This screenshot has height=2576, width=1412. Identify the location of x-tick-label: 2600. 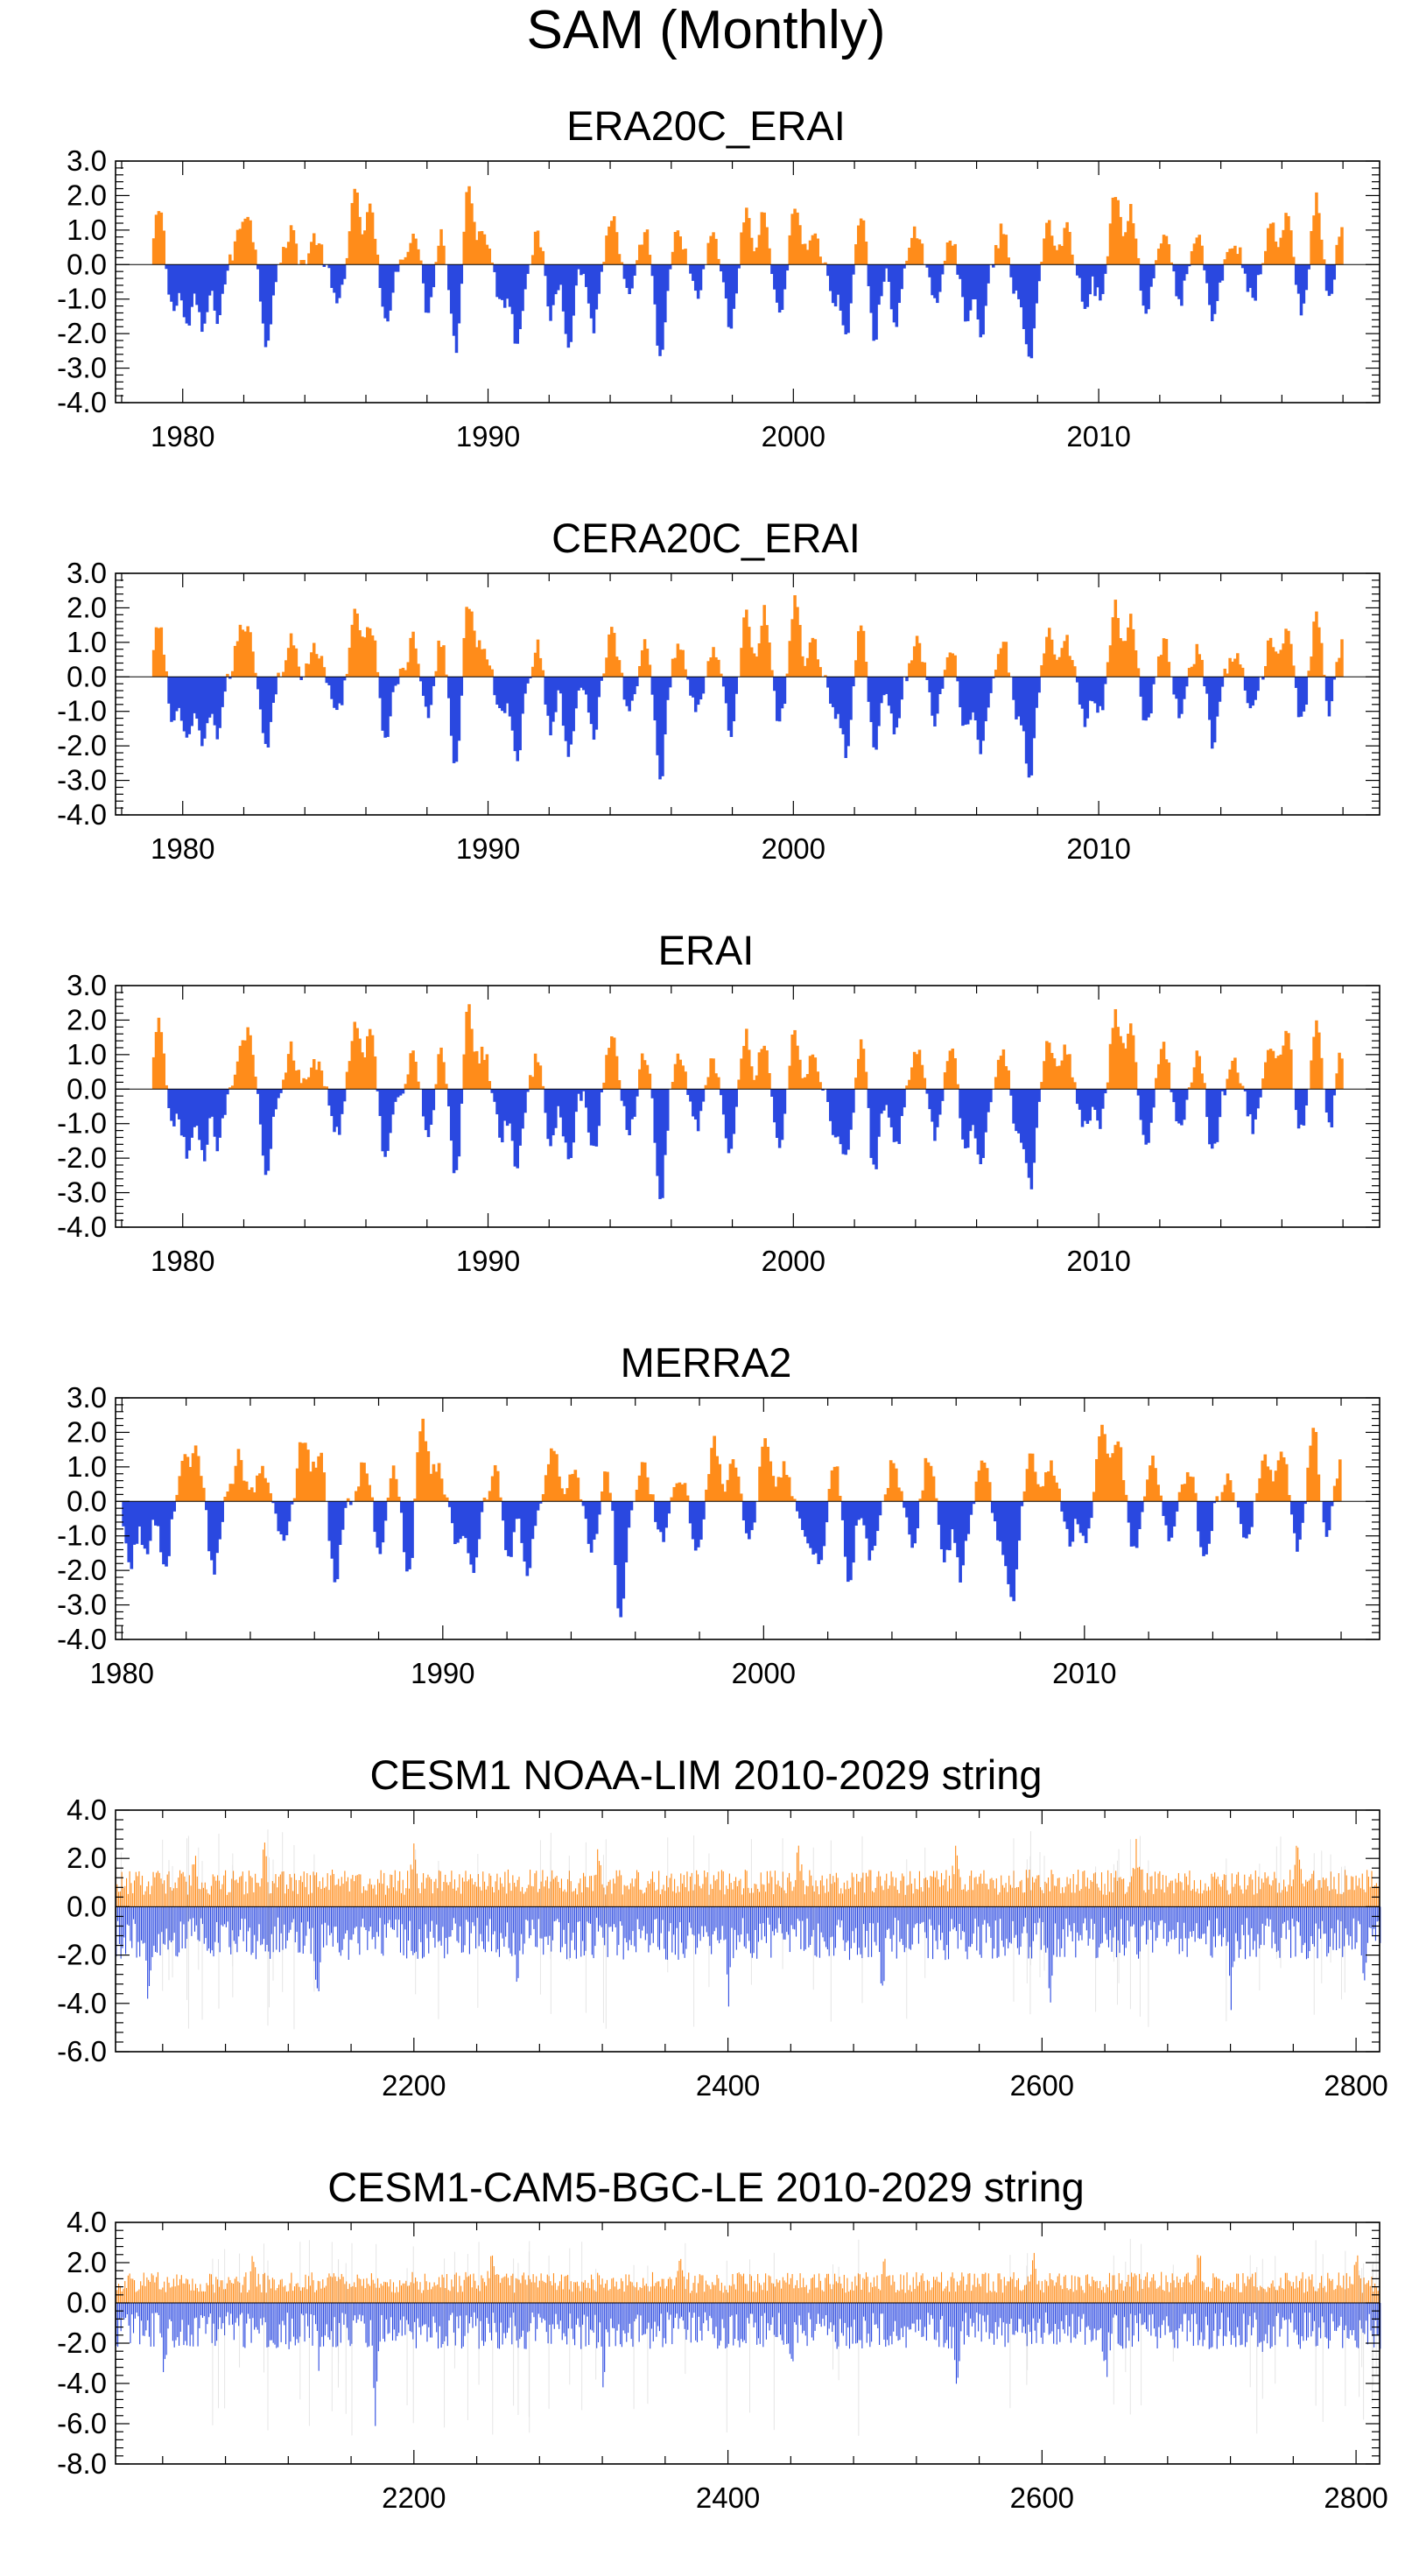
(1042, 2085).